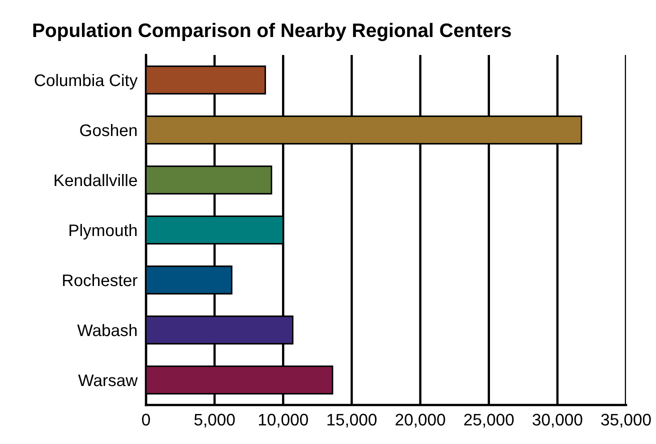  Describe the element at coordinates (489, 421) in the screenshot. I see `x-tick-label: 25,000` at that location.